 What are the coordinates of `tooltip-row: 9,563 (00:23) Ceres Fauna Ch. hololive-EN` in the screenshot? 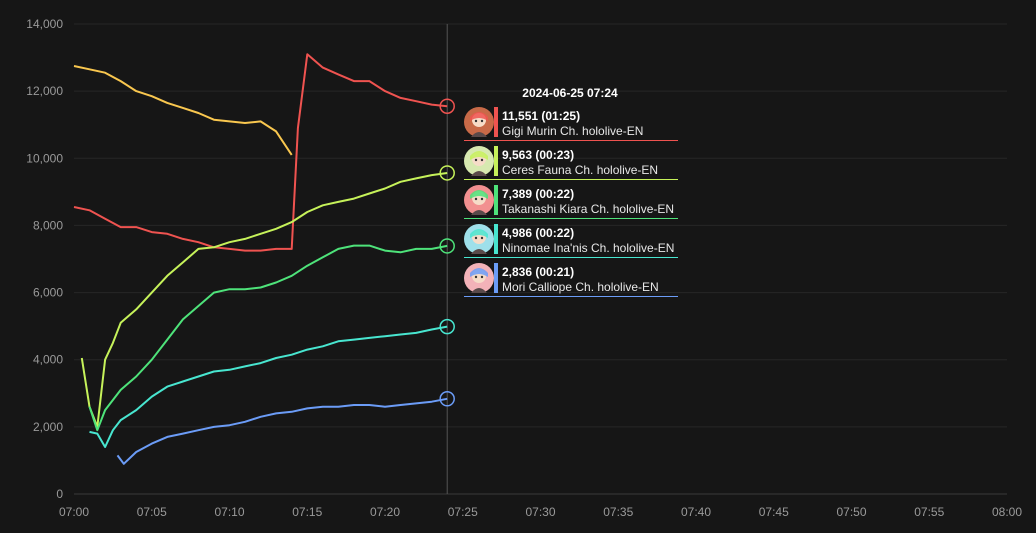 It's located at (571, 162).